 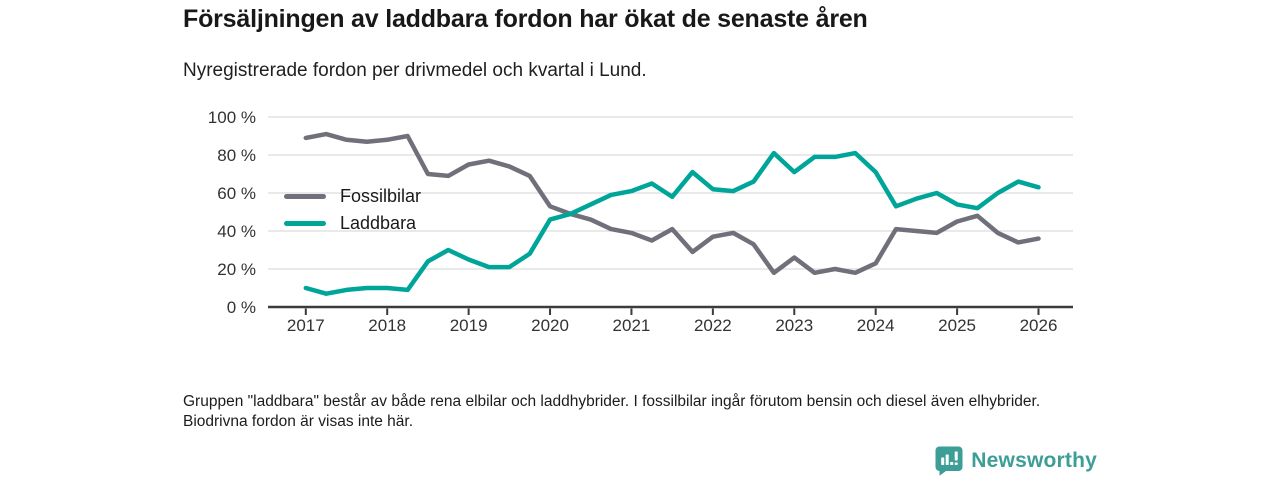 What do you see at coordinates (236, 155) in the screenshot?
I see `y-tick-label: 80 %` at bounding box center [236, 155].